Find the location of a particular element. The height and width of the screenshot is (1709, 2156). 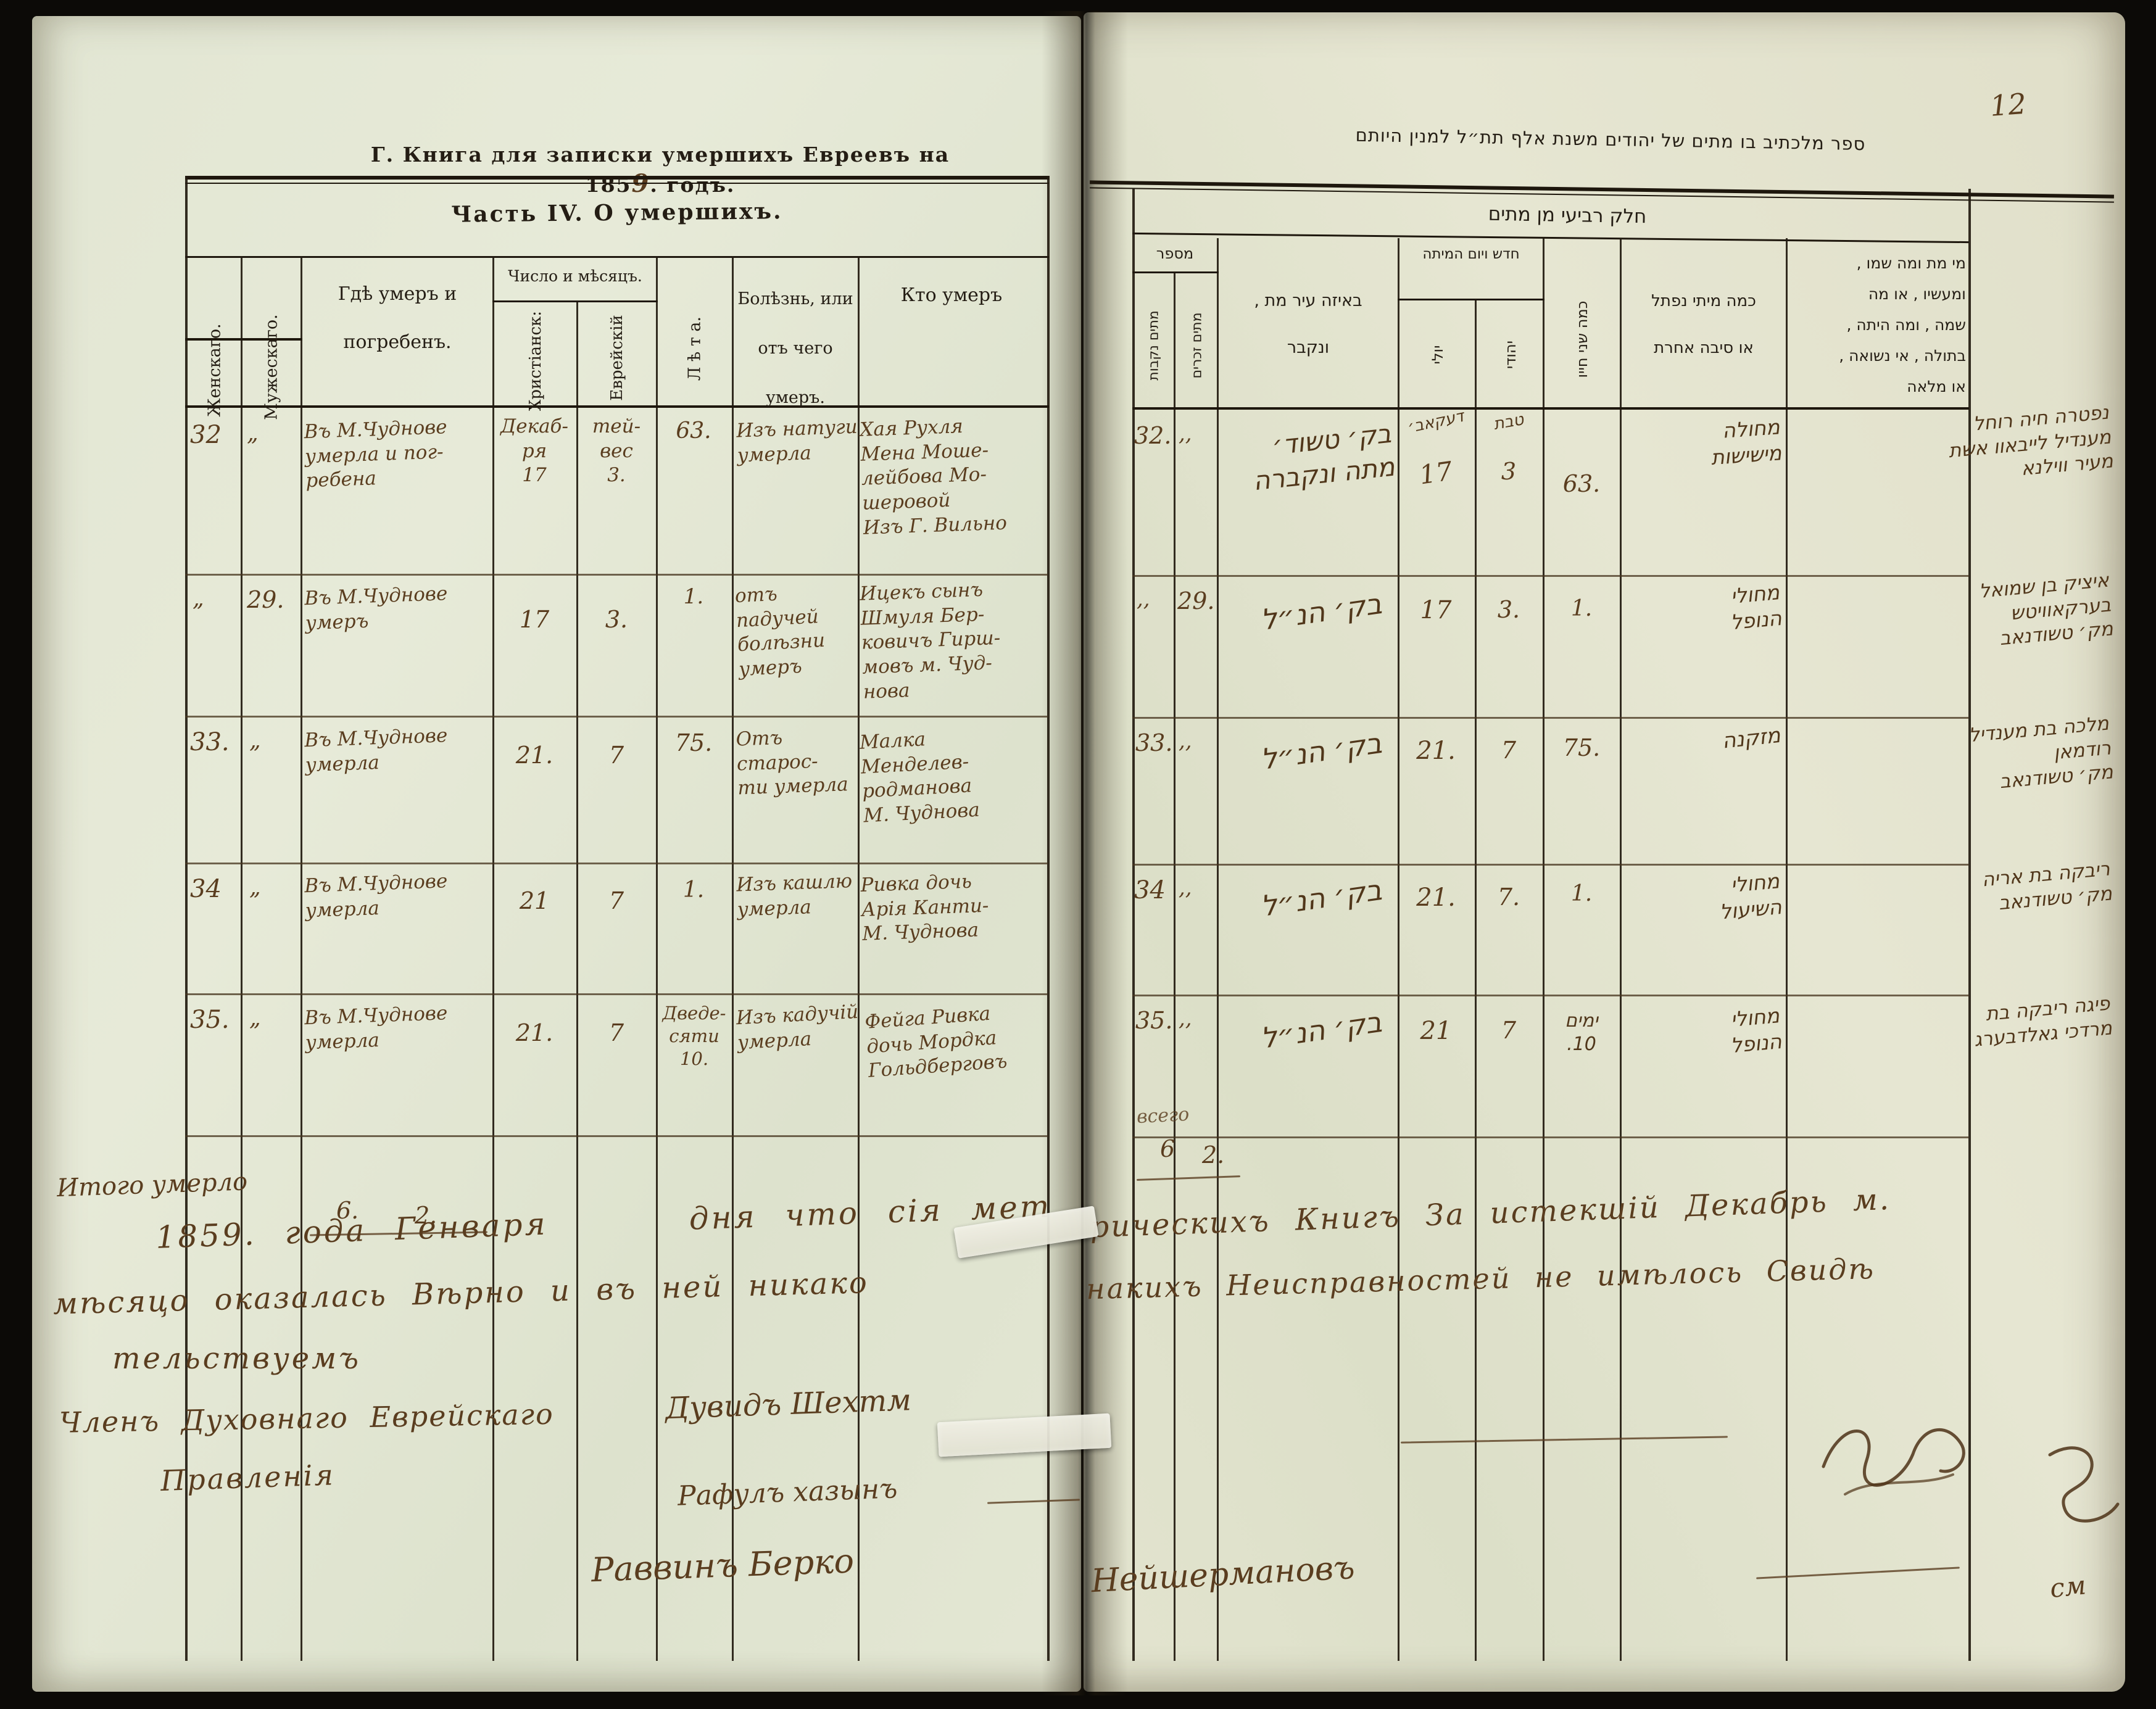

record-who: Фейга Ривка дочь Мордка Гольдберговъ is located at coordinates (936, 1042).